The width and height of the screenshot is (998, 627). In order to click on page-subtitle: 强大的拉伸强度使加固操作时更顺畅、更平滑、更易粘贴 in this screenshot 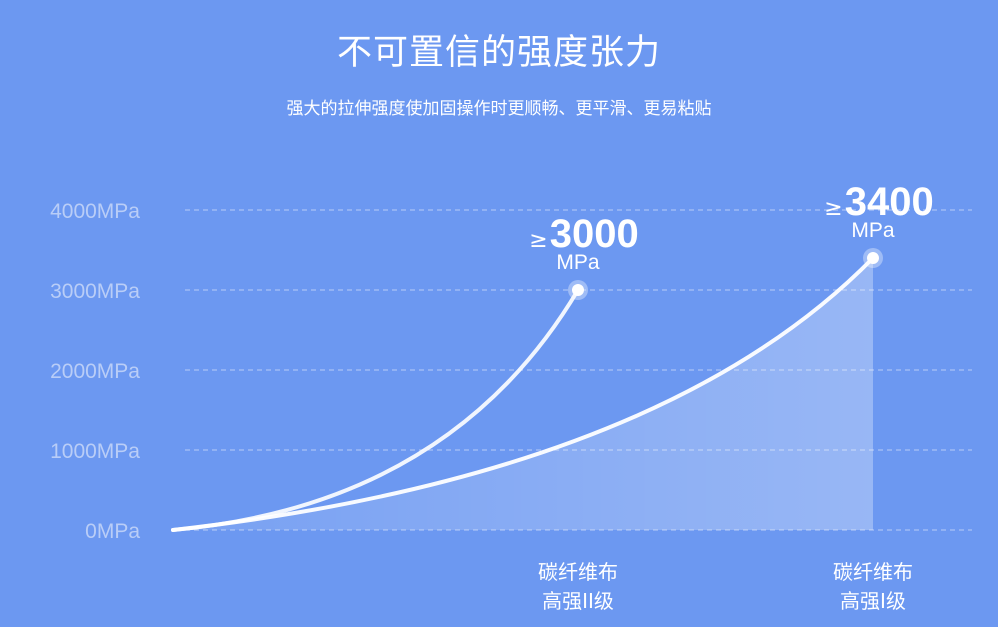, I will do `click(499, 109)`.